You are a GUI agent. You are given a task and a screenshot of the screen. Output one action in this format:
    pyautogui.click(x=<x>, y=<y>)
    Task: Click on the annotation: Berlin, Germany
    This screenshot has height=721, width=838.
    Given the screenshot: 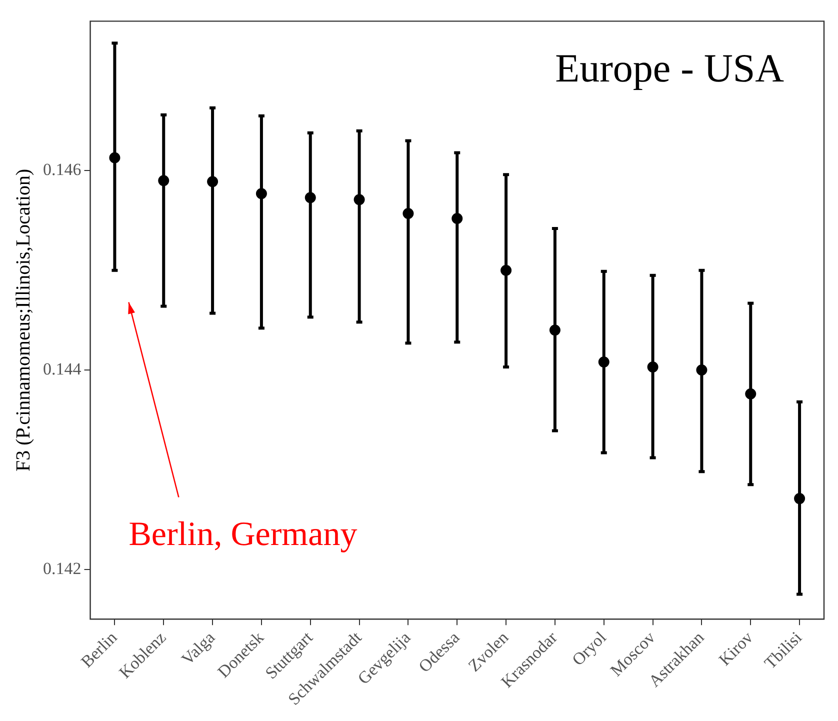 What is the action you would take?
    pyautogui.click(x=243, y=535)
    